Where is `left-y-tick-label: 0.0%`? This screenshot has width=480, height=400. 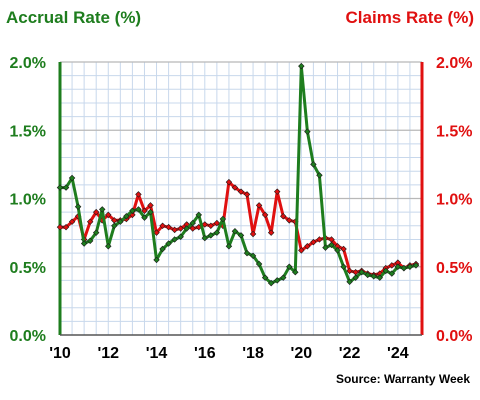
left-y-tick-label: 0.0% is located at coordinates (28, 336).